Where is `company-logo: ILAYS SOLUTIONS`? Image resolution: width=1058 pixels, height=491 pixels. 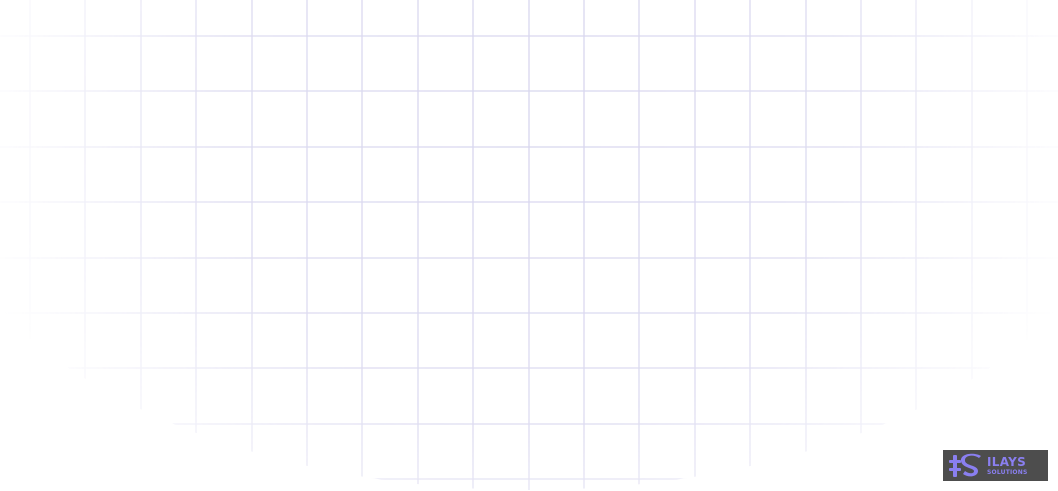
company-logo: ILAYS SOLUTIONS is located at coordinates (995, 465).